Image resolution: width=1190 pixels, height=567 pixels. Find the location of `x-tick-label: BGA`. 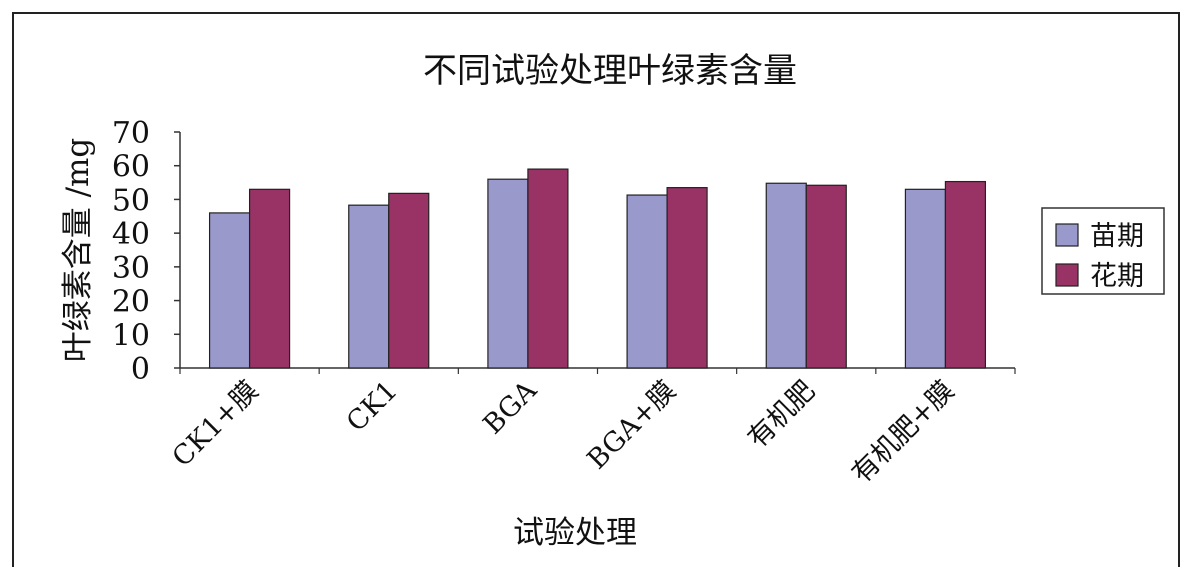

x-tick-label: BGA is located at coordinates (511, 408).